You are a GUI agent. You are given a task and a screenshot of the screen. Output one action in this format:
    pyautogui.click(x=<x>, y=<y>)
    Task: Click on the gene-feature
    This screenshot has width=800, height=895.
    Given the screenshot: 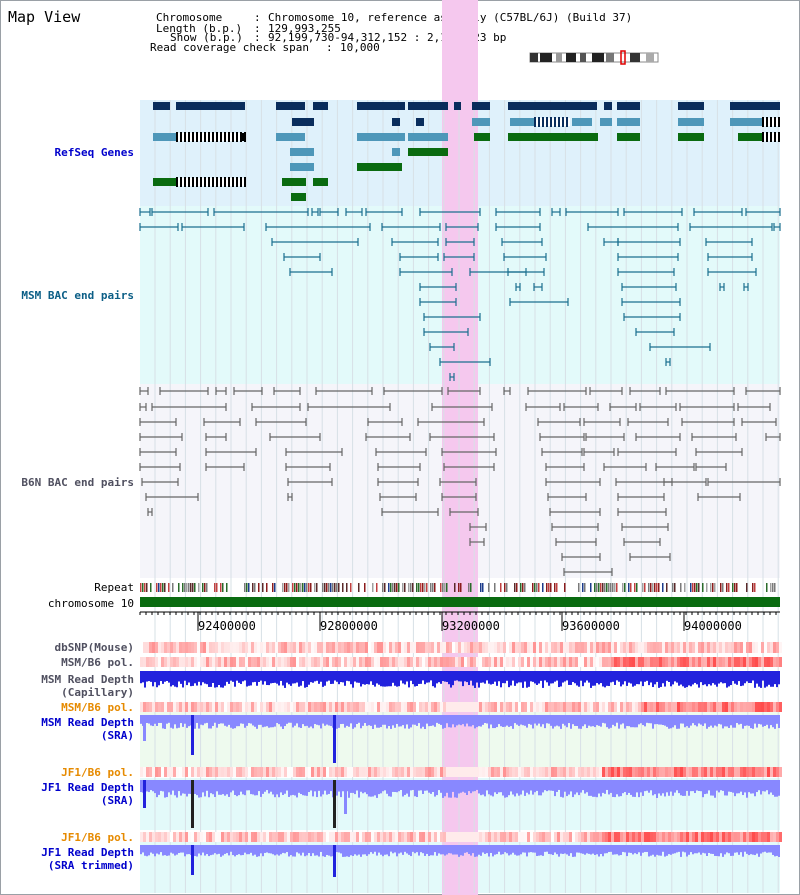 What is the action you would take?
    pyautogui.click(x=290, y=137)
    